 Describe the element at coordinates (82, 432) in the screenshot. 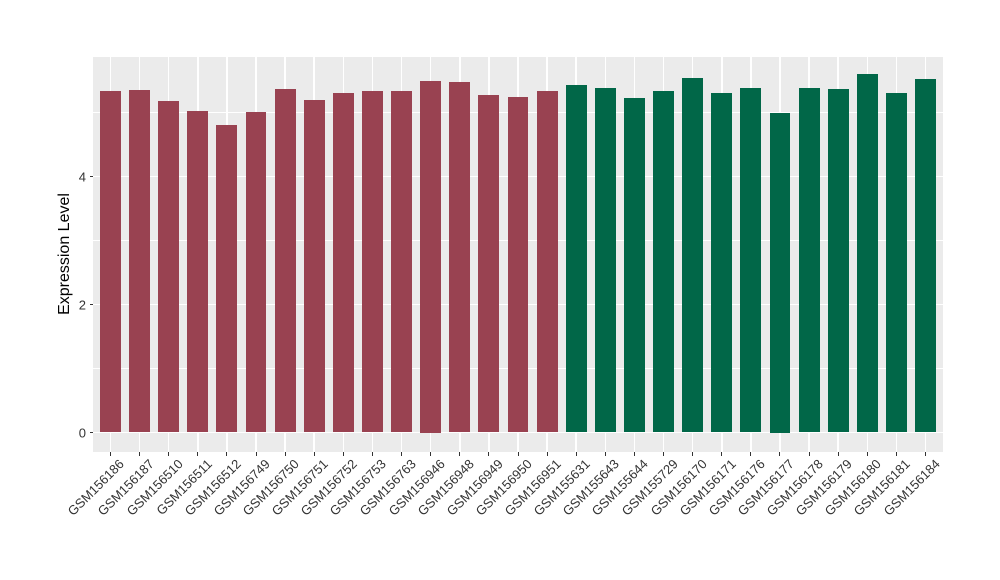

I see `y-tick-label: 0` at that location.